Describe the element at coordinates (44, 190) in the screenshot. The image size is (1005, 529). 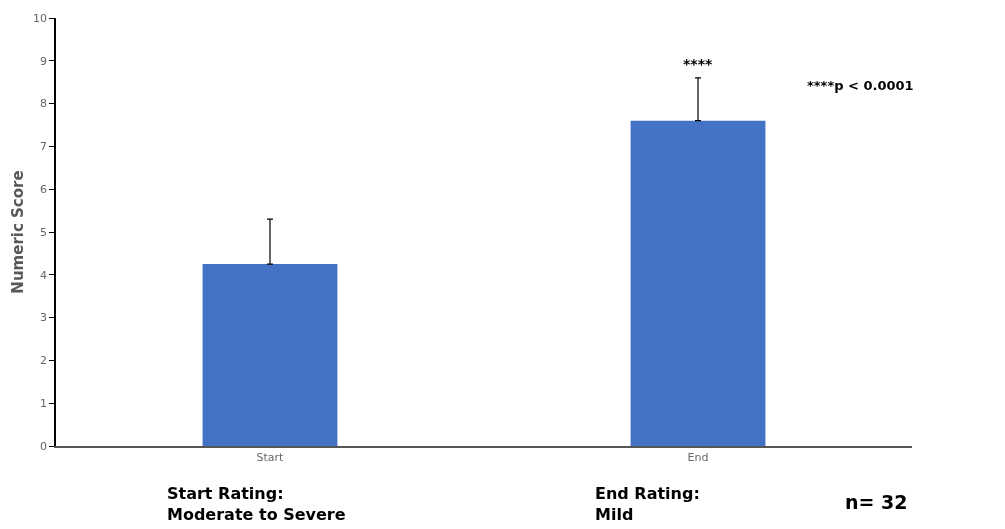
I see `y-tick-label: 6` at that location.